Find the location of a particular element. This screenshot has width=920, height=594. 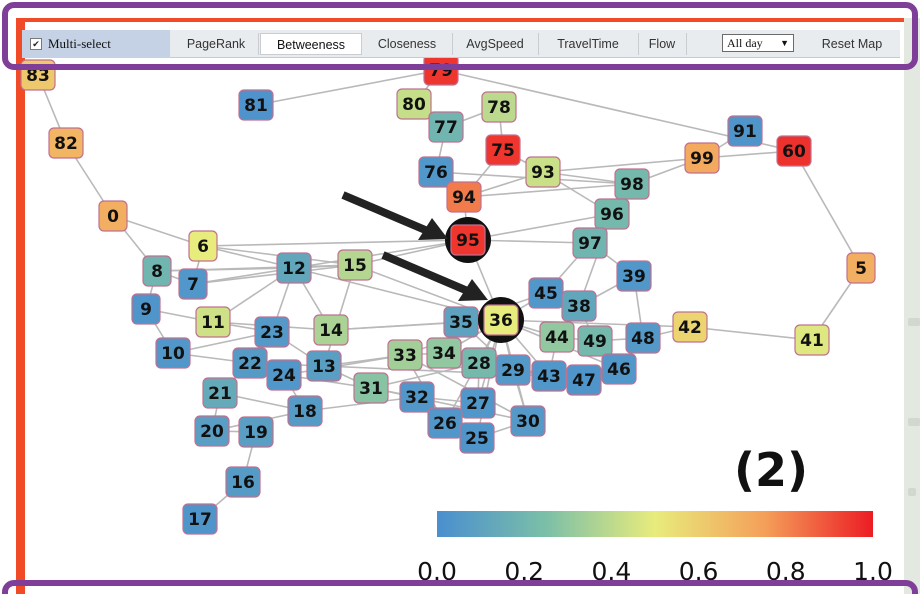

node-28: 28 is located at coordinates (479, 363).